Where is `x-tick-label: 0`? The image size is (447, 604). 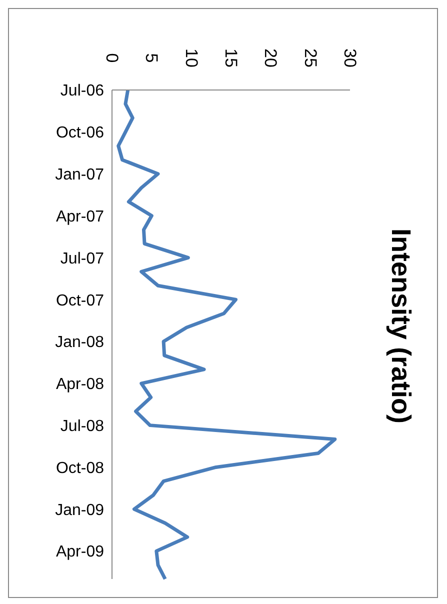
x-tick-label: 0 is located at coordinates (112, 58).